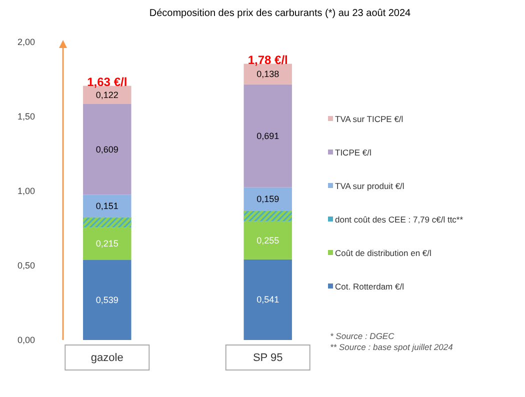 This screenshot has width=525, height=397. I want to click on data-label: 0,255, so click(268, 240).